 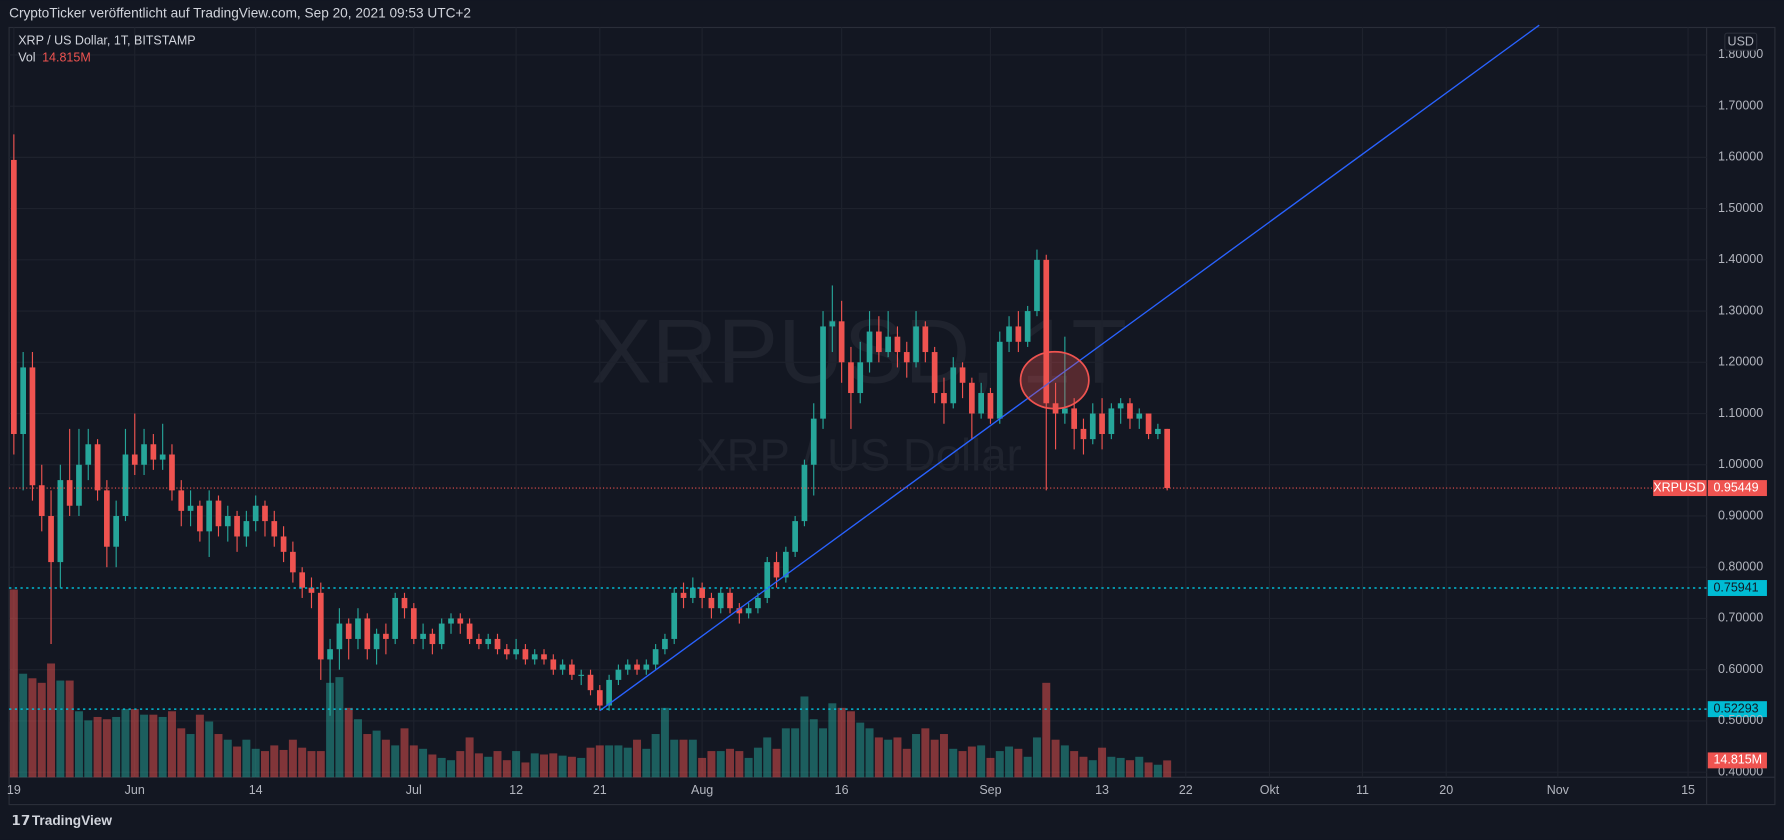 I want to click on x-tick-label: Jul, so click(x=414, y=790).